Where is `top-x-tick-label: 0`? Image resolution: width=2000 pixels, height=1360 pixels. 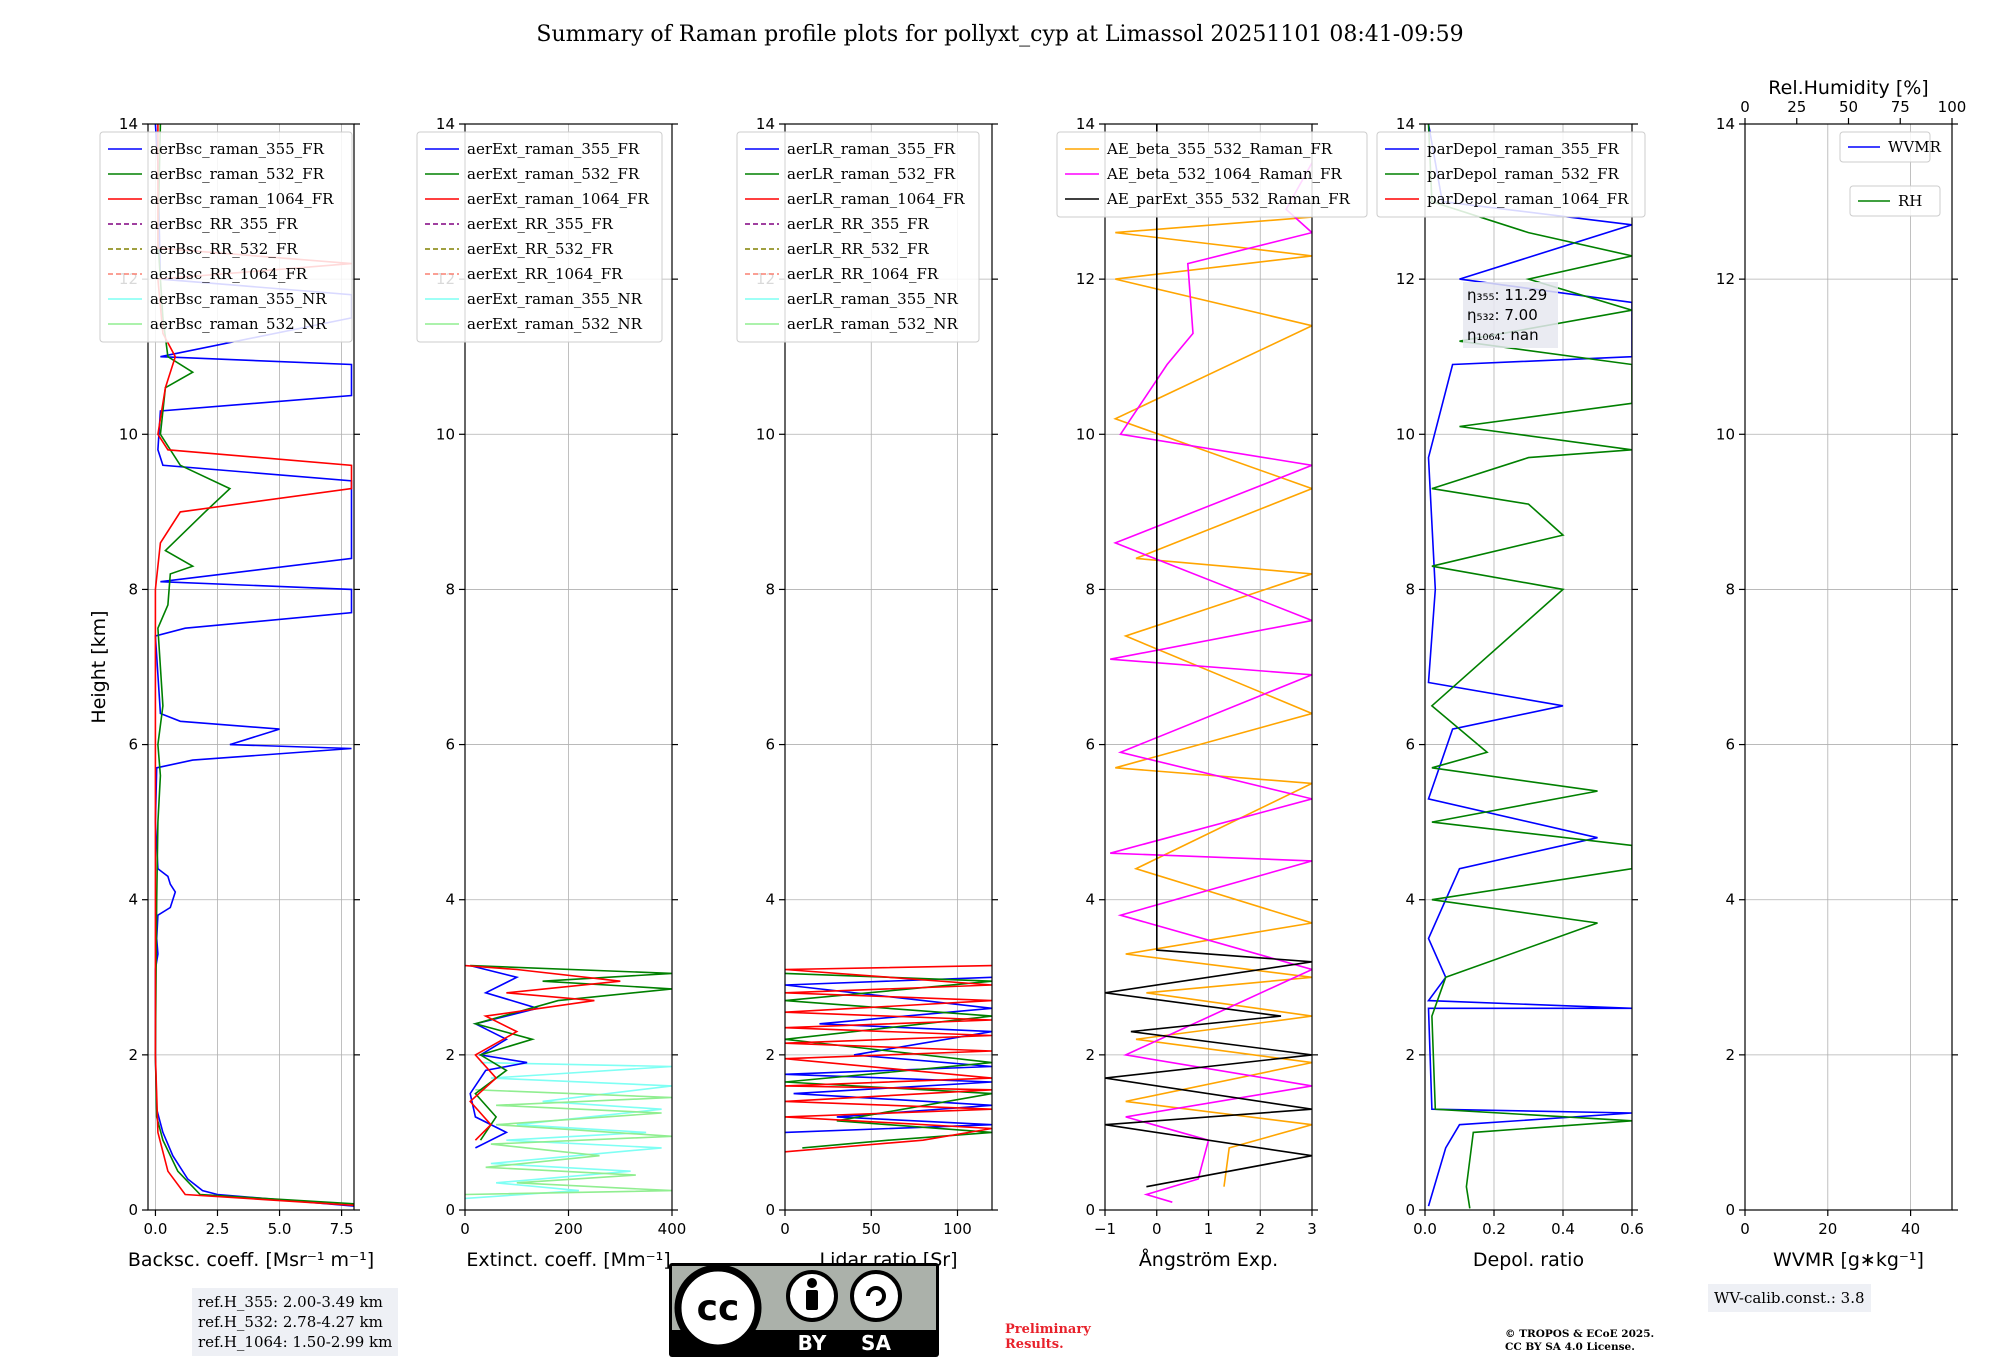
top-x-tick-label: 0 is located at coordinates (1745, 107).